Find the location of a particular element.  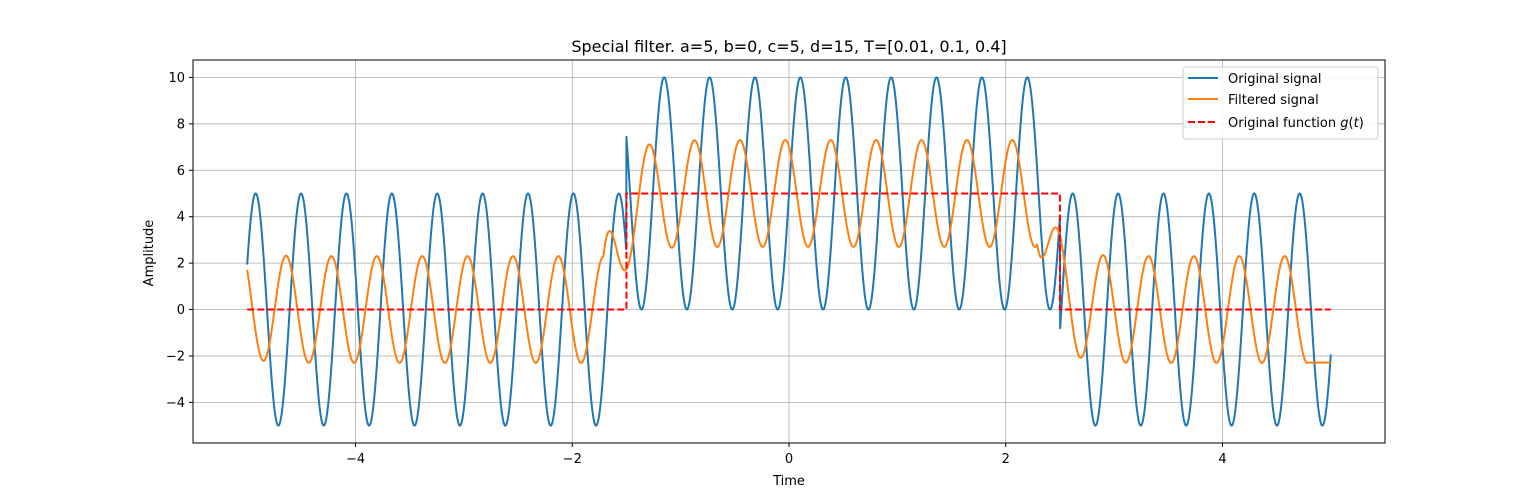

y-tick-label: 0 is located at coordinates (181, 310).